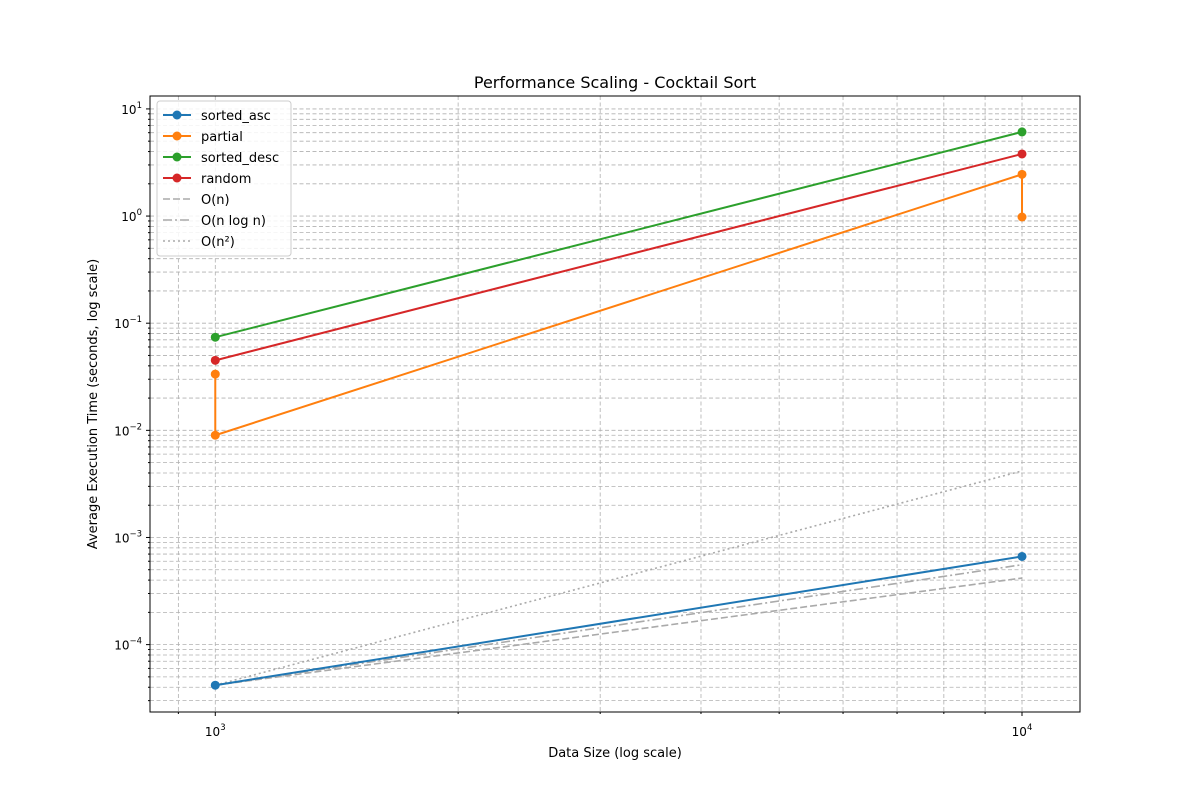 Image resolution: width=1200 pixels, height=804 pixels. Describe the element at coordinates (240, 158) in the screenshot. I see `legend-label-sorted-desc: sorted_desc` at that location.